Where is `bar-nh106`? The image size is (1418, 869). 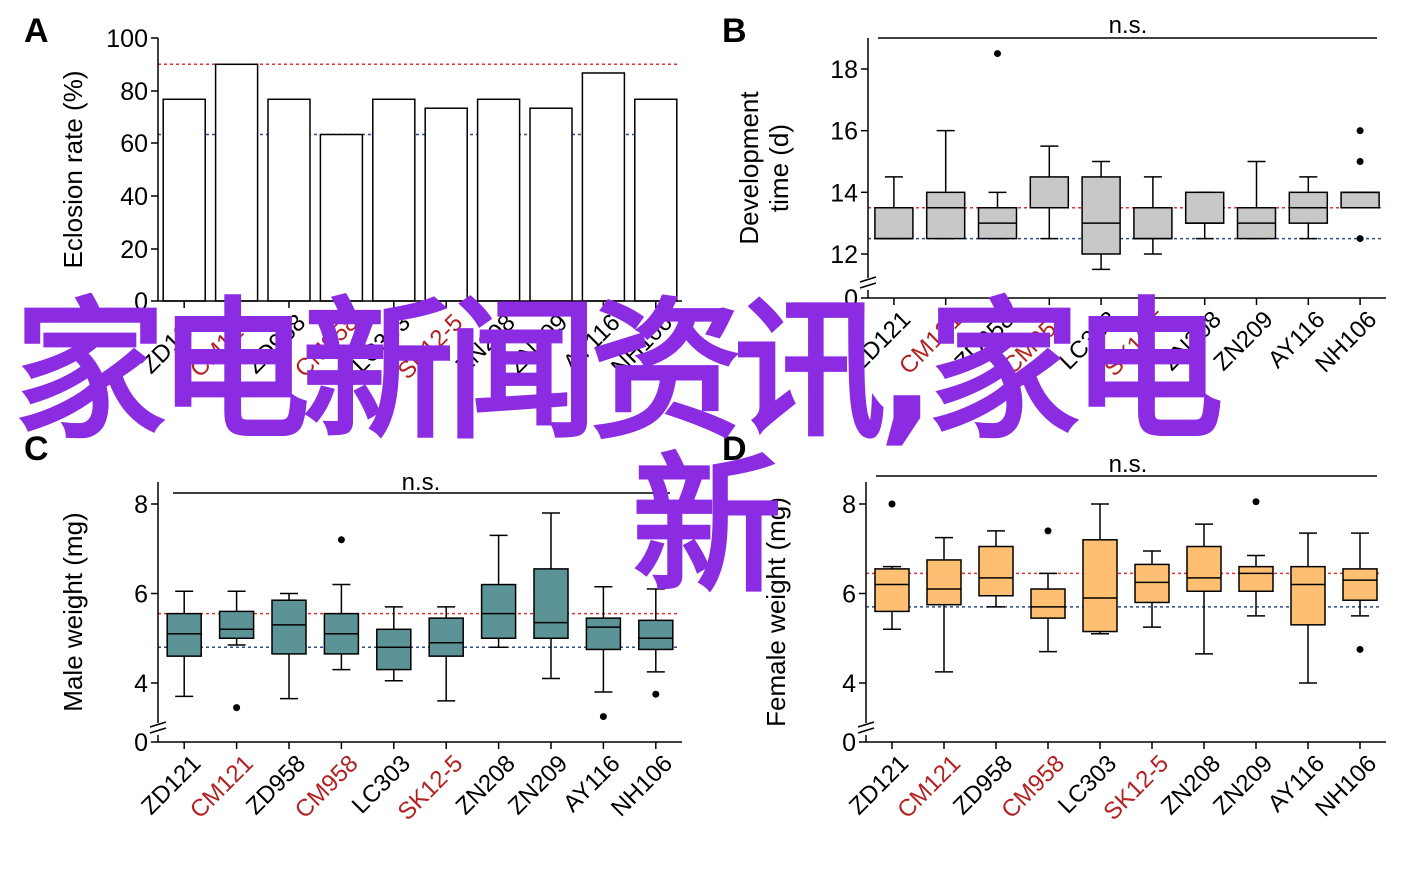 bar-nh106 is located at coordinates (656, 200).